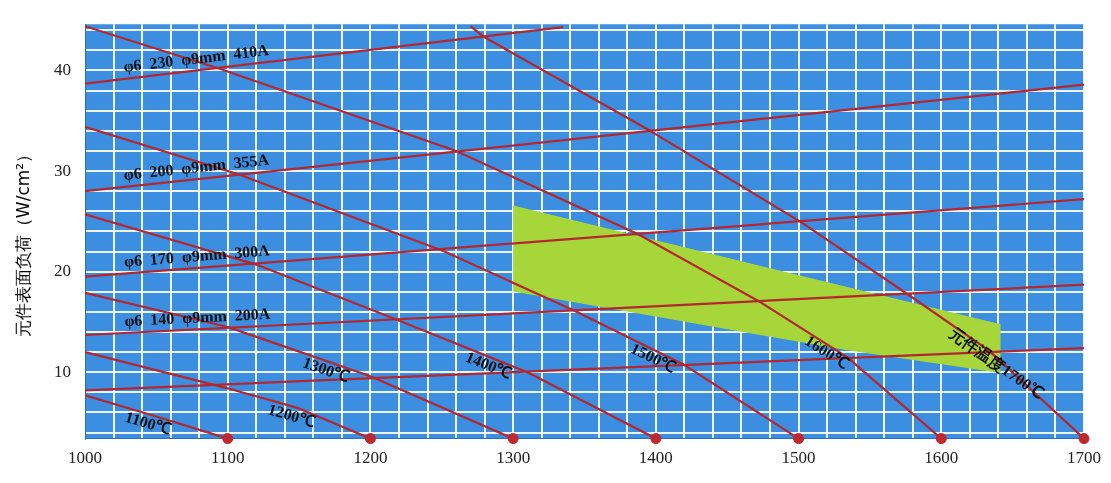 The width and height of the screenshot is (1111, 483). Describe the element at coordinates (326, 369) in the screenshot. I see `text: 1300℃` at that location.